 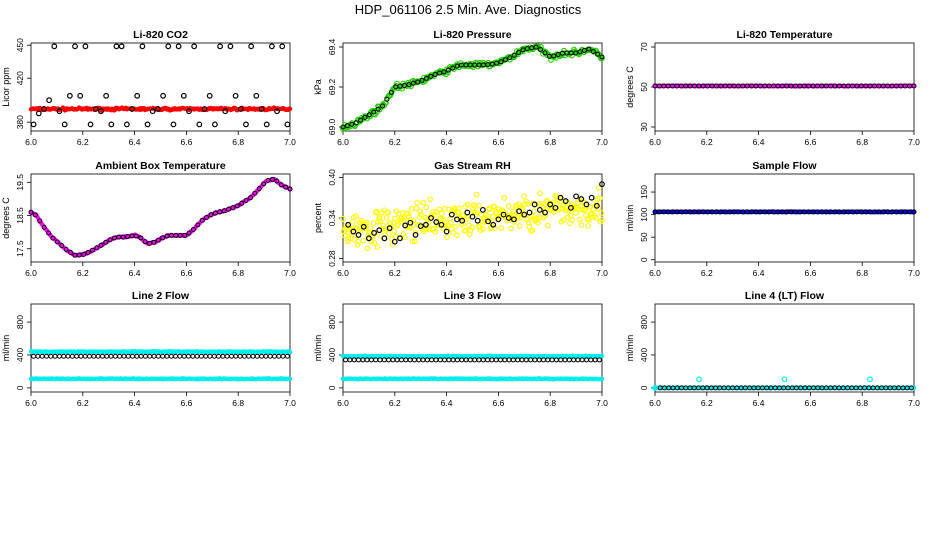 I want to click on y-axis-label: Licor ppm, so click(x=6, y=87).